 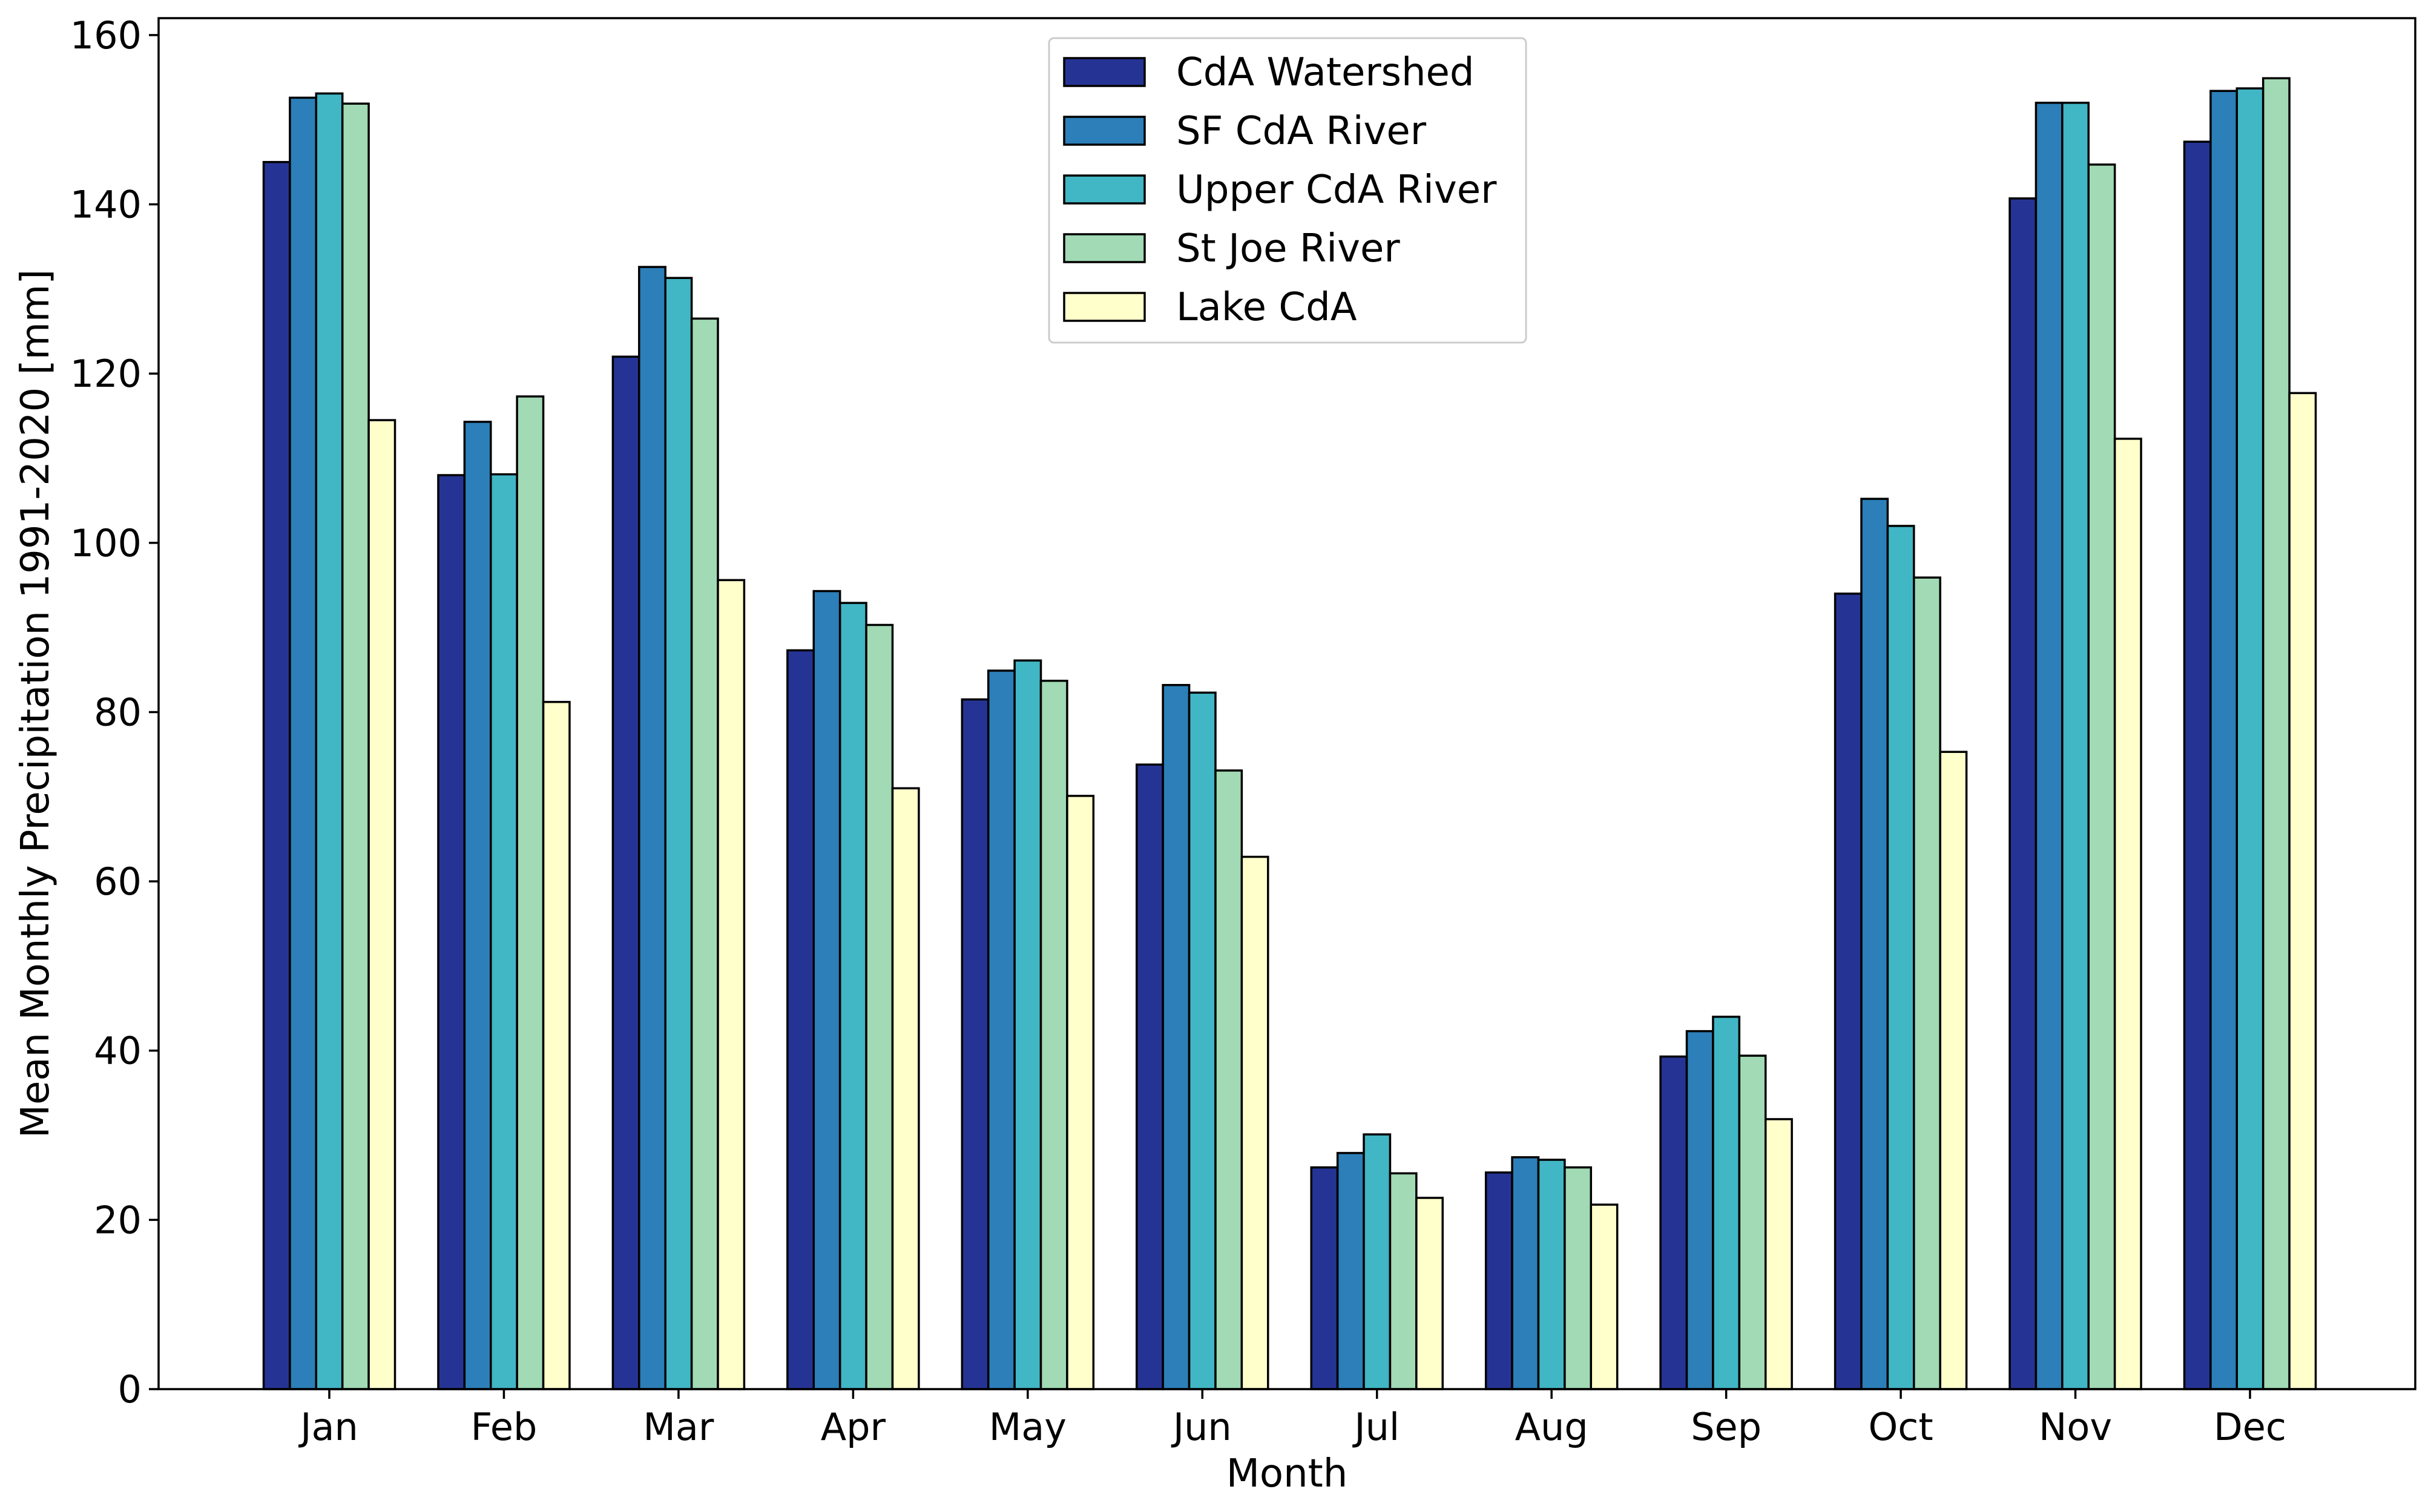 I want to click on y-axis: 0 20 40 60 80 100 120 140 160, so click(x=114, y=712).